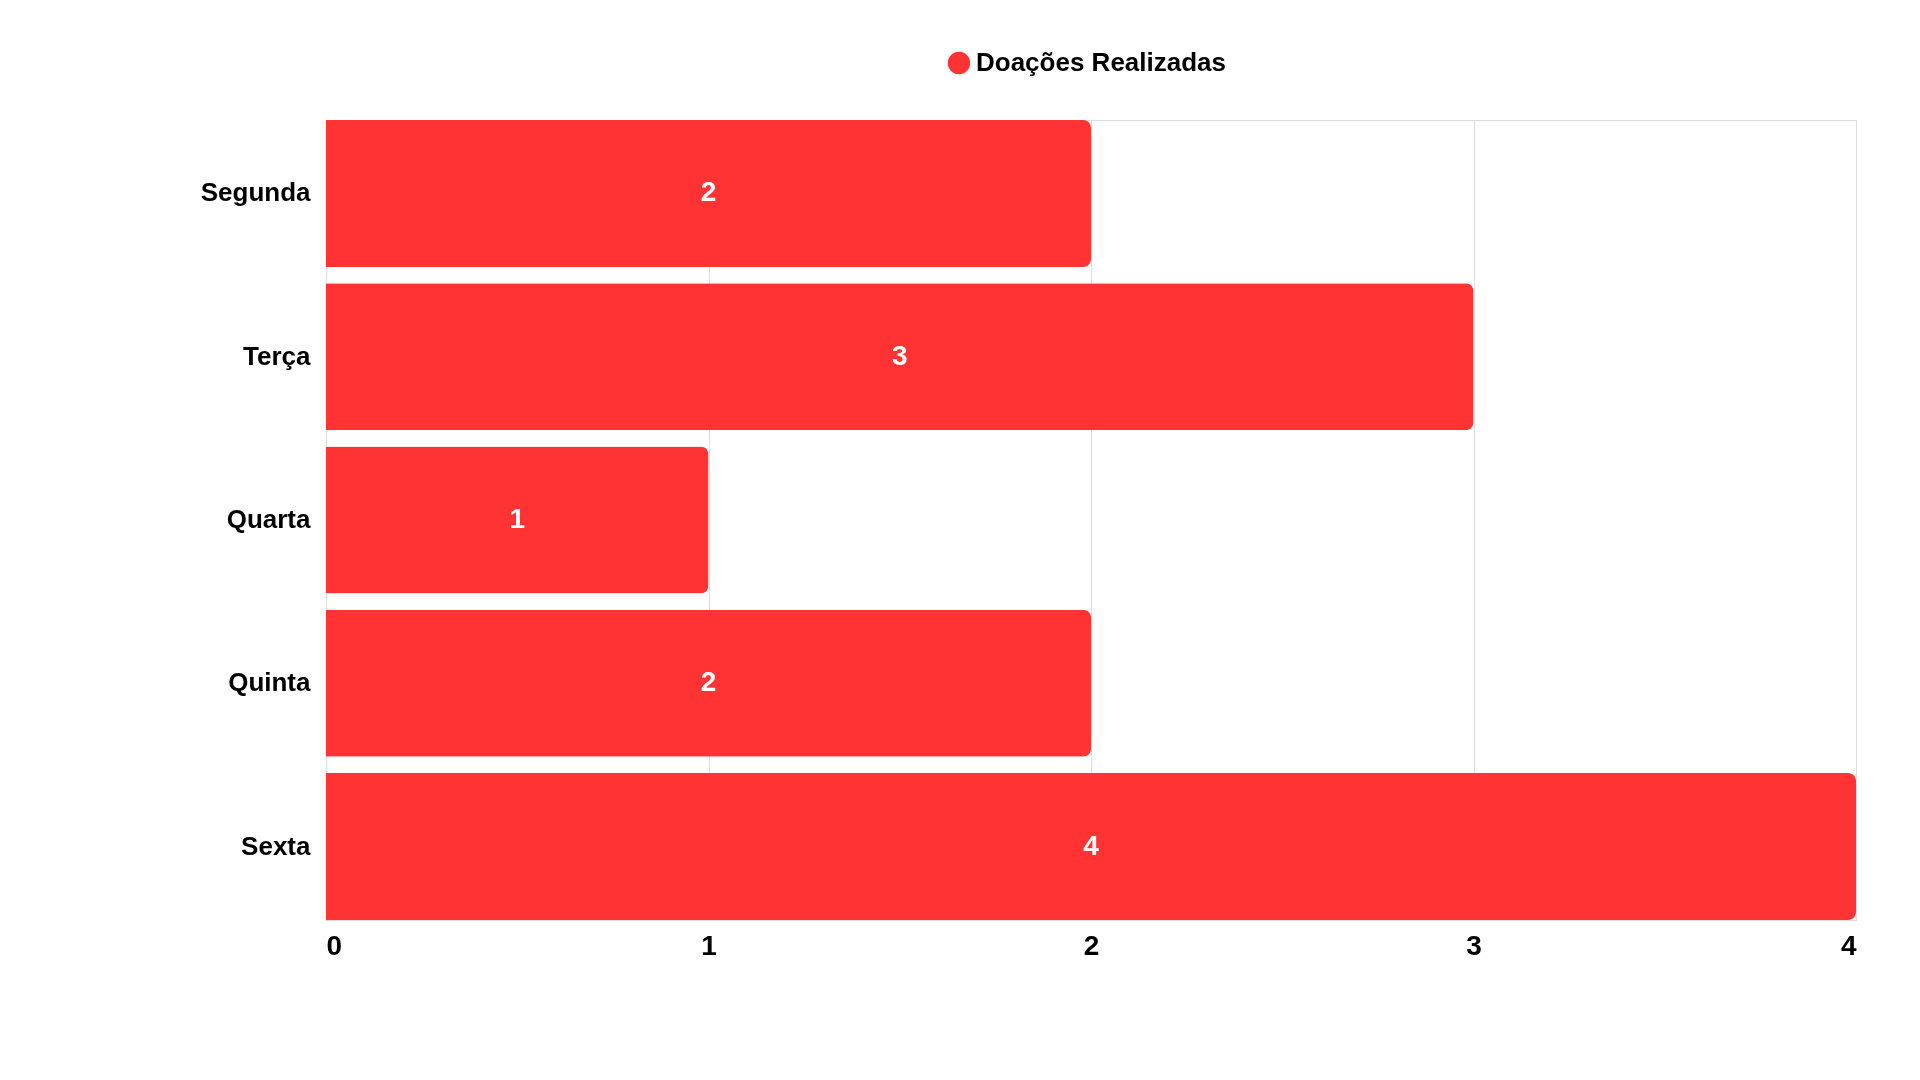  Describe the element at coordinates (270, 682) in the screenshot. I see `y-tick-label: Quinta` at that location.